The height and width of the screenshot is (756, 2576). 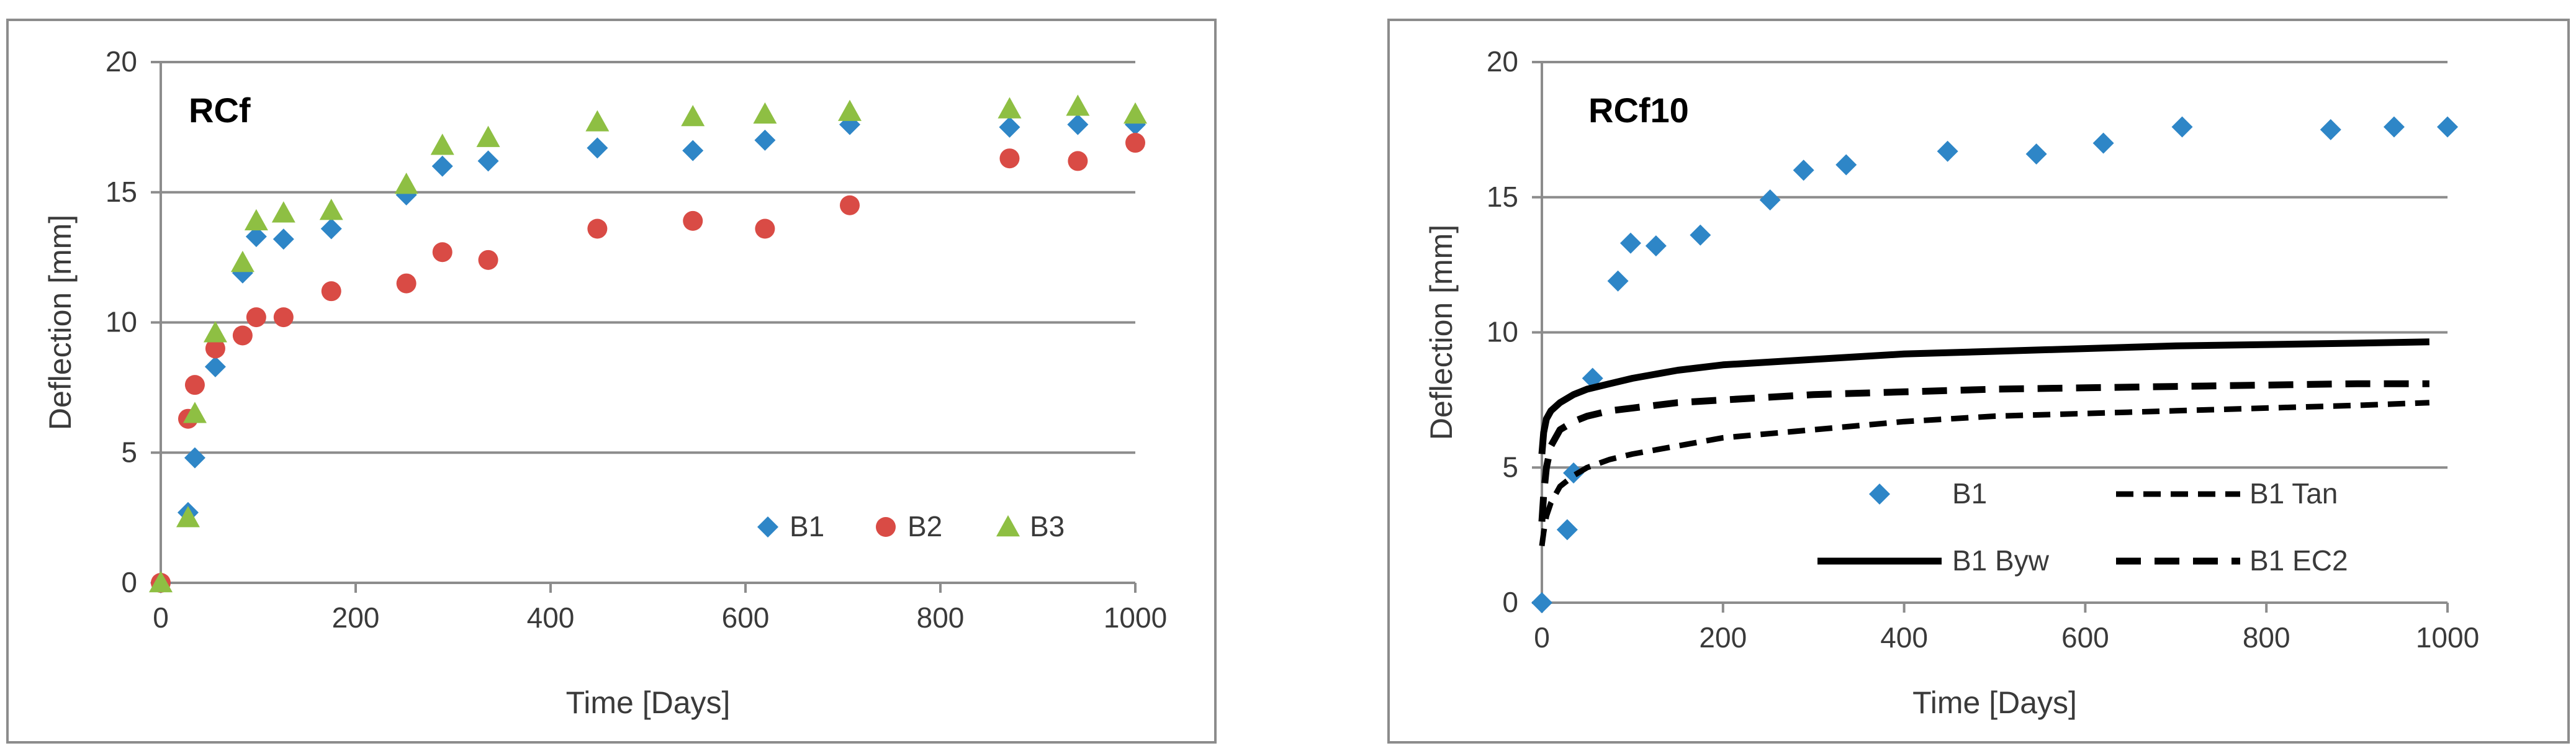 What do you see at coordinates (161, 617) in the screenshot?
I see `rcf-xtick-label: 0` at bounding box center [161, 617].